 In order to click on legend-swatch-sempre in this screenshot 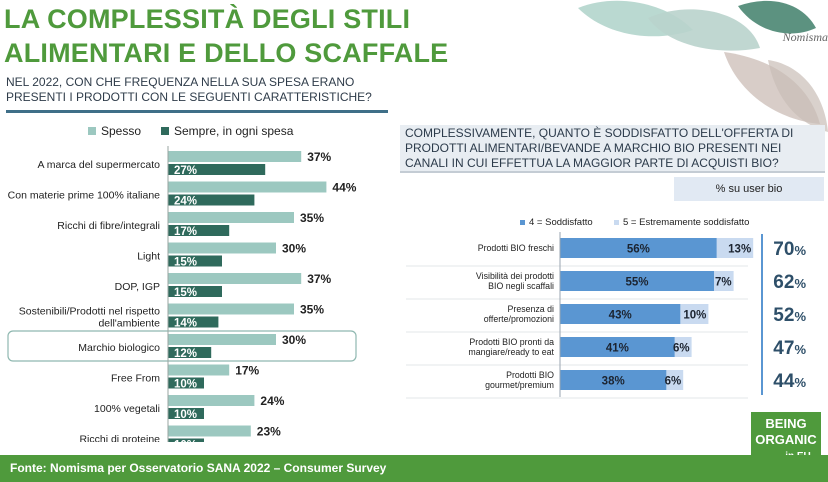, I will do `click(165, 131)`.